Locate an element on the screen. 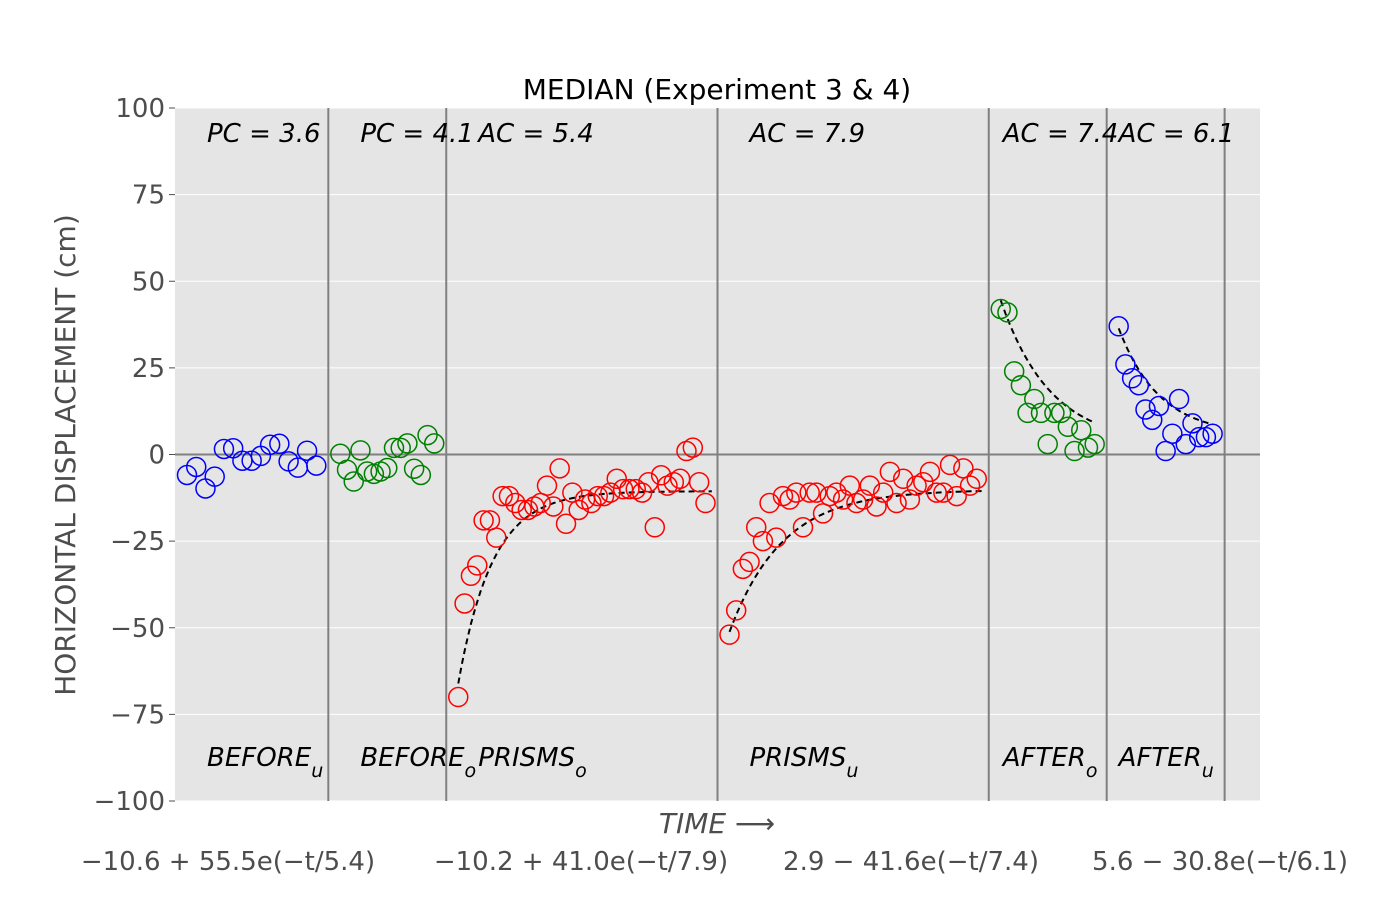 Image resolution: width=1400 pixels, height=900 pixels. phase-label: BEFOREo is located at coordinates (418, 762).